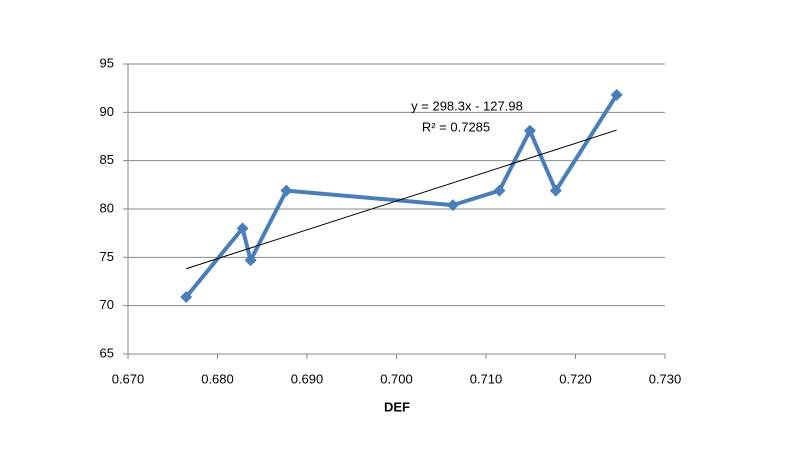 The width and height of the screenshot is (800, 450). Describe the element at coordinates (456, 126) in the screenshot. I see `trendline-r-squared: R² = 0.7285` at that location.